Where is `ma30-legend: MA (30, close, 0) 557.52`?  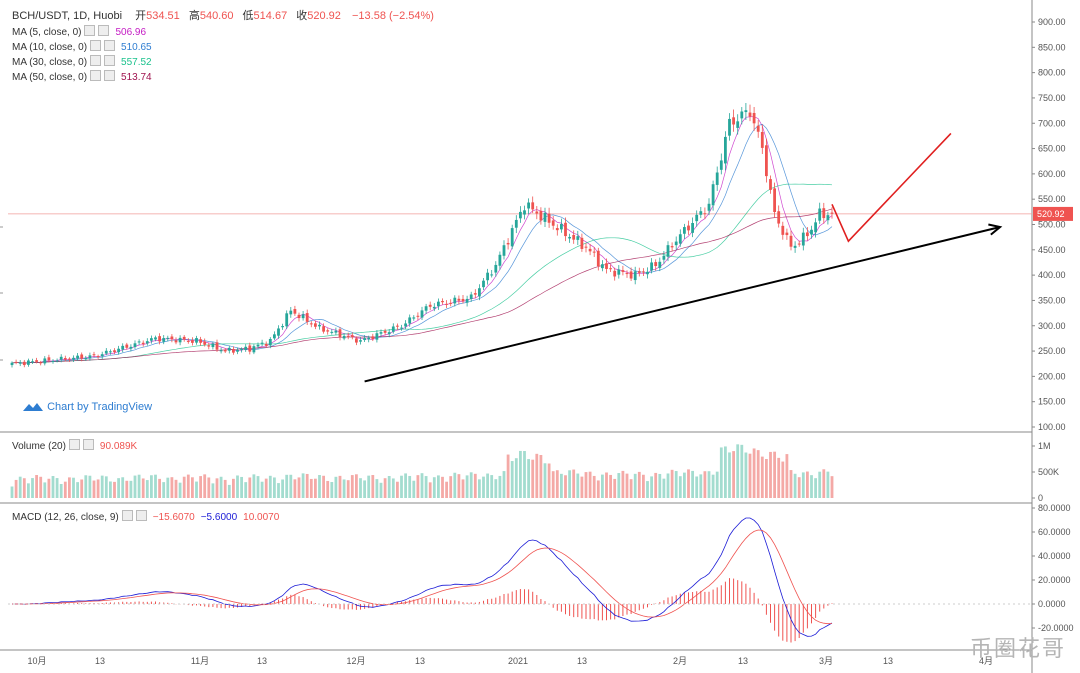 ma30-legend: MA (30, close, 0) 557.52 is located at coordinates (82, 61).